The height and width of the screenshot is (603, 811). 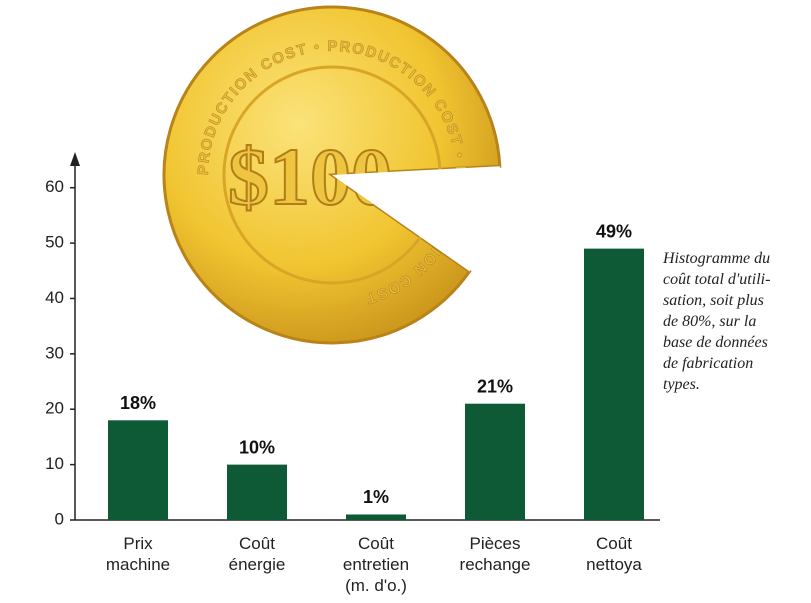 I want to click on y-tick-label: 0, so click(x=59, y=518).